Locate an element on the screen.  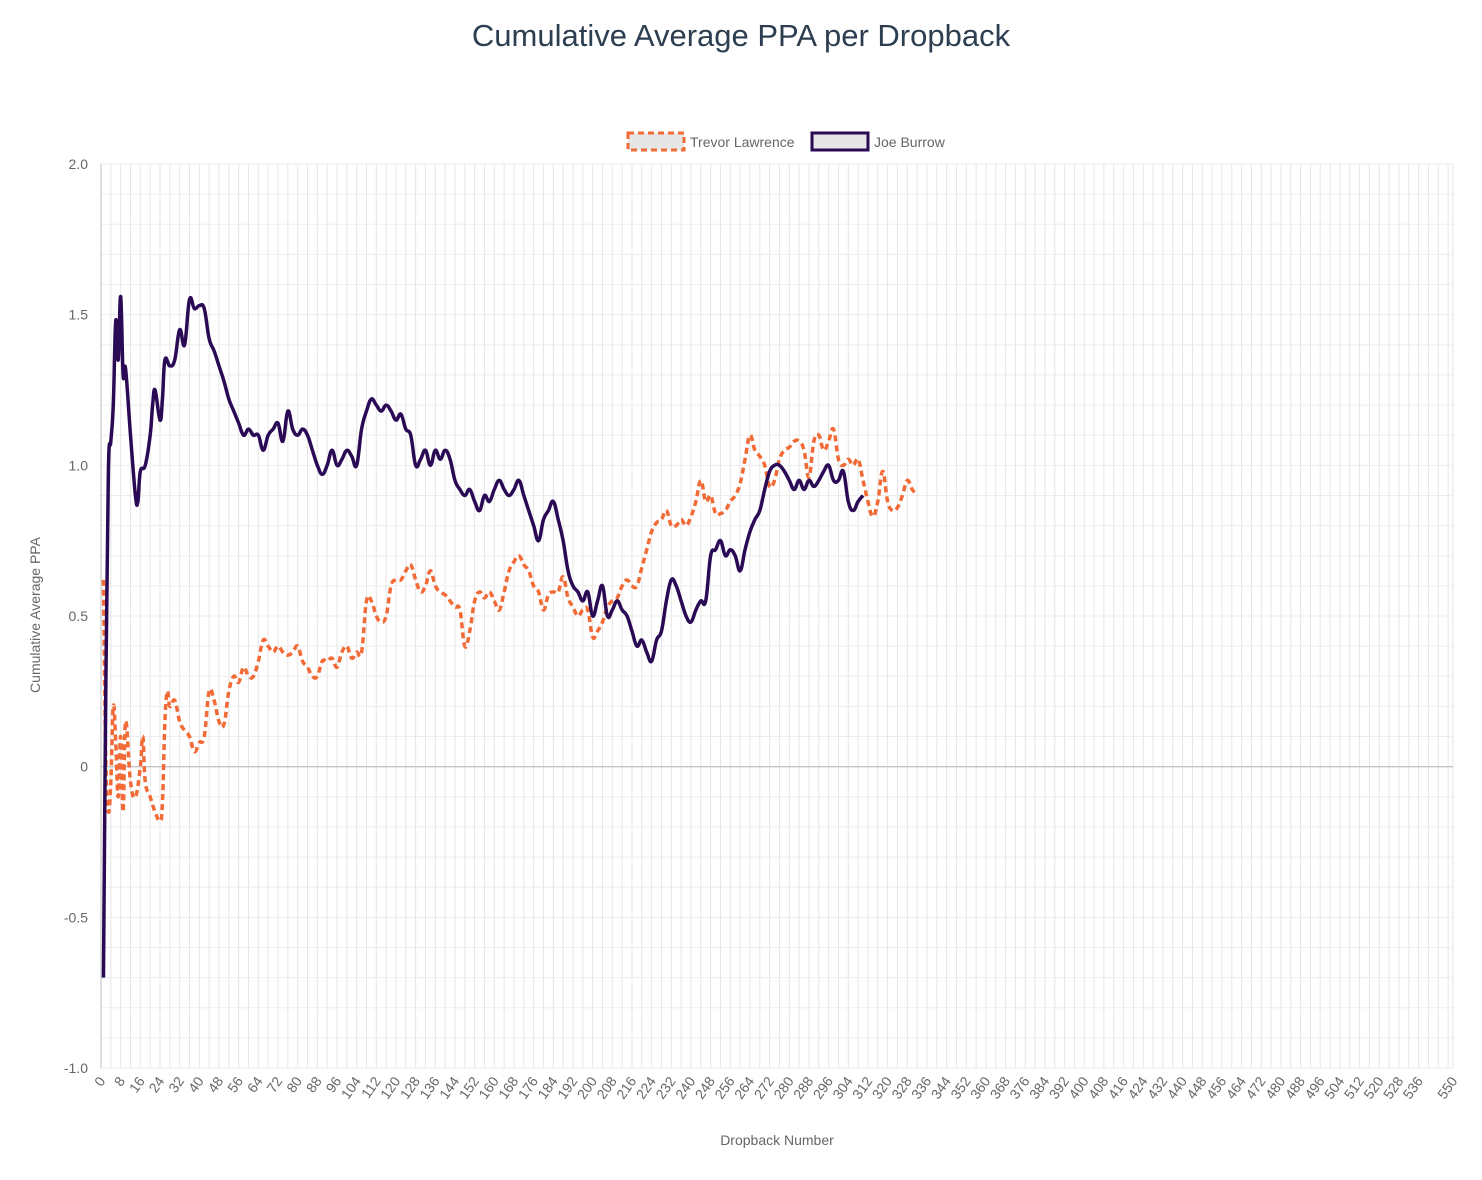
x-tick-label: 80 is located at coordinates (294, 1084).